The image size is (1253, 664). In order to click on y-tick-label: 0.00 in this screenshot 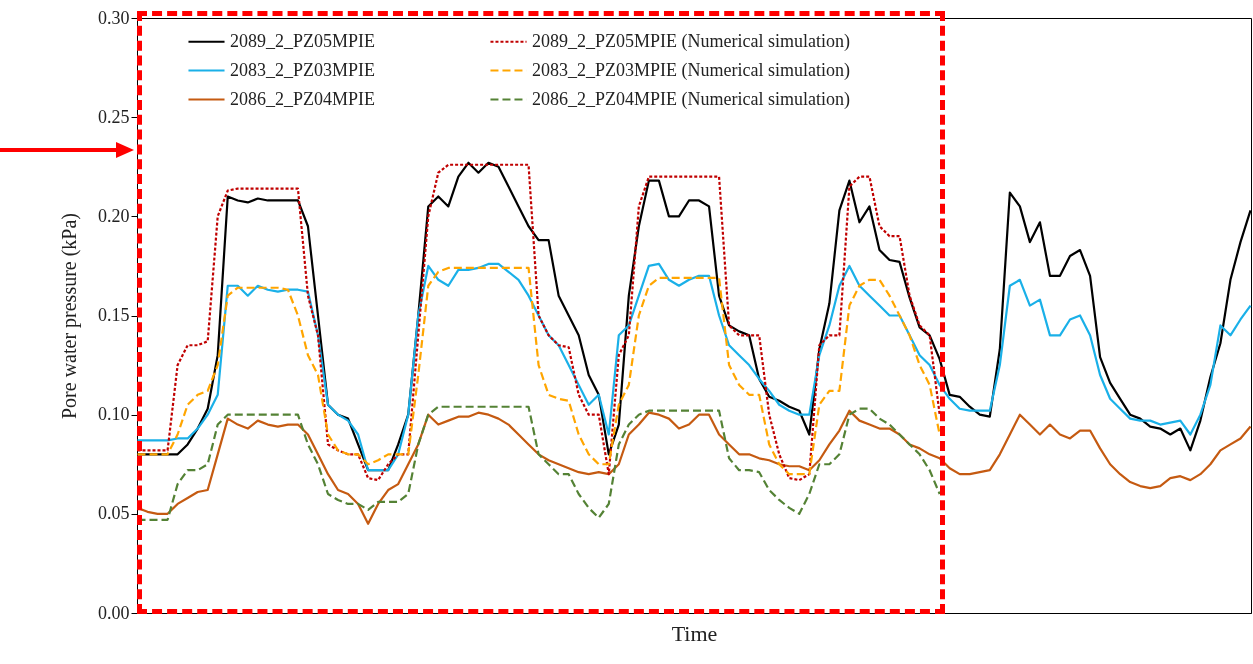, I will do `click(114, 612)`.